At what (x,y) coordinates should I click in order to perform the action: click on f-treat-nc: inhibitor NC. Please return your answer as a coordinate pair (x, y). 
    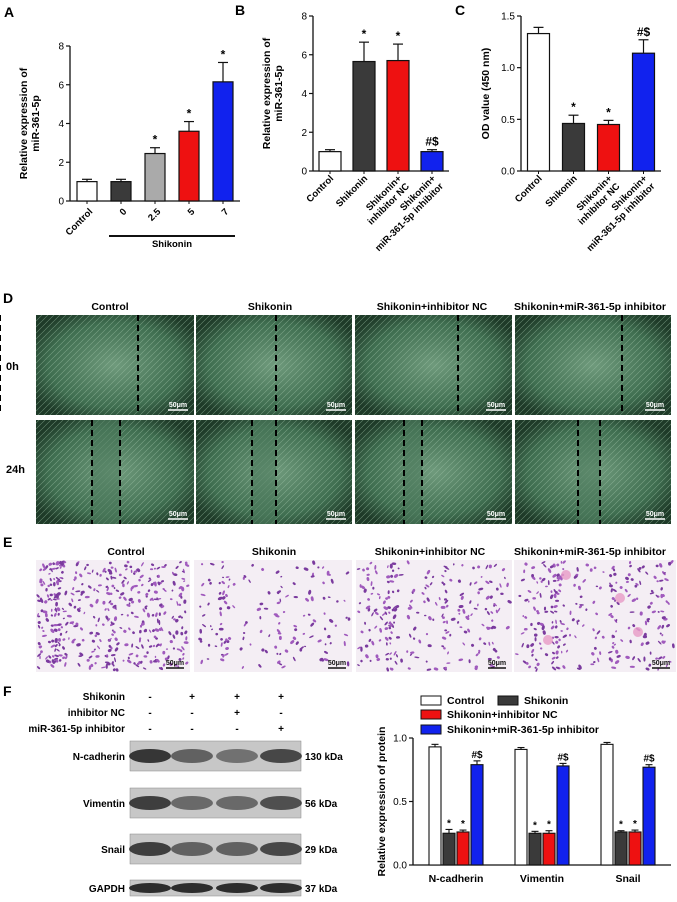
    Looking at the image, I should click on (96, 713).